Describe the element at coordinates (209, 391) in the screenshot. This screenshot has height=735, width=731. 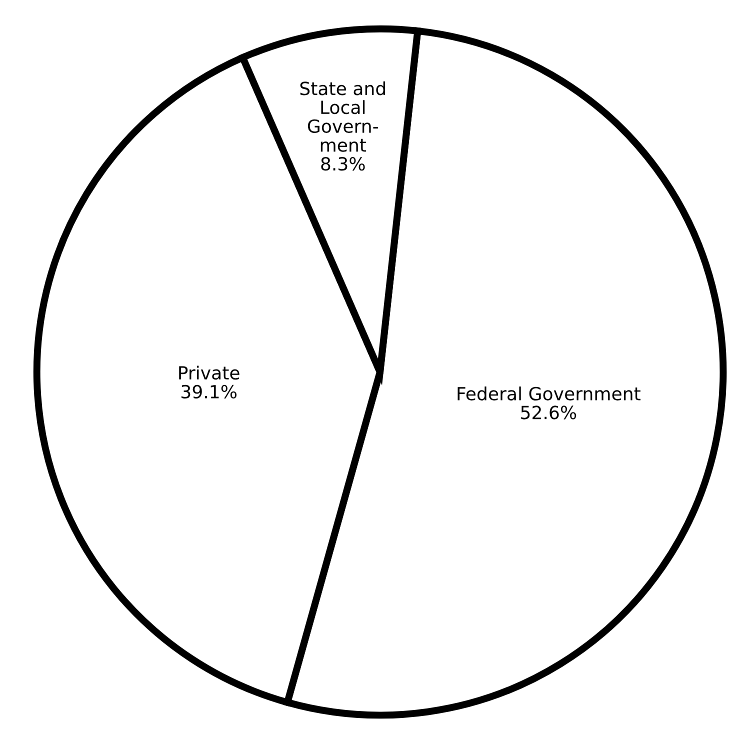
I see `data-label: 39.1%` at that location.